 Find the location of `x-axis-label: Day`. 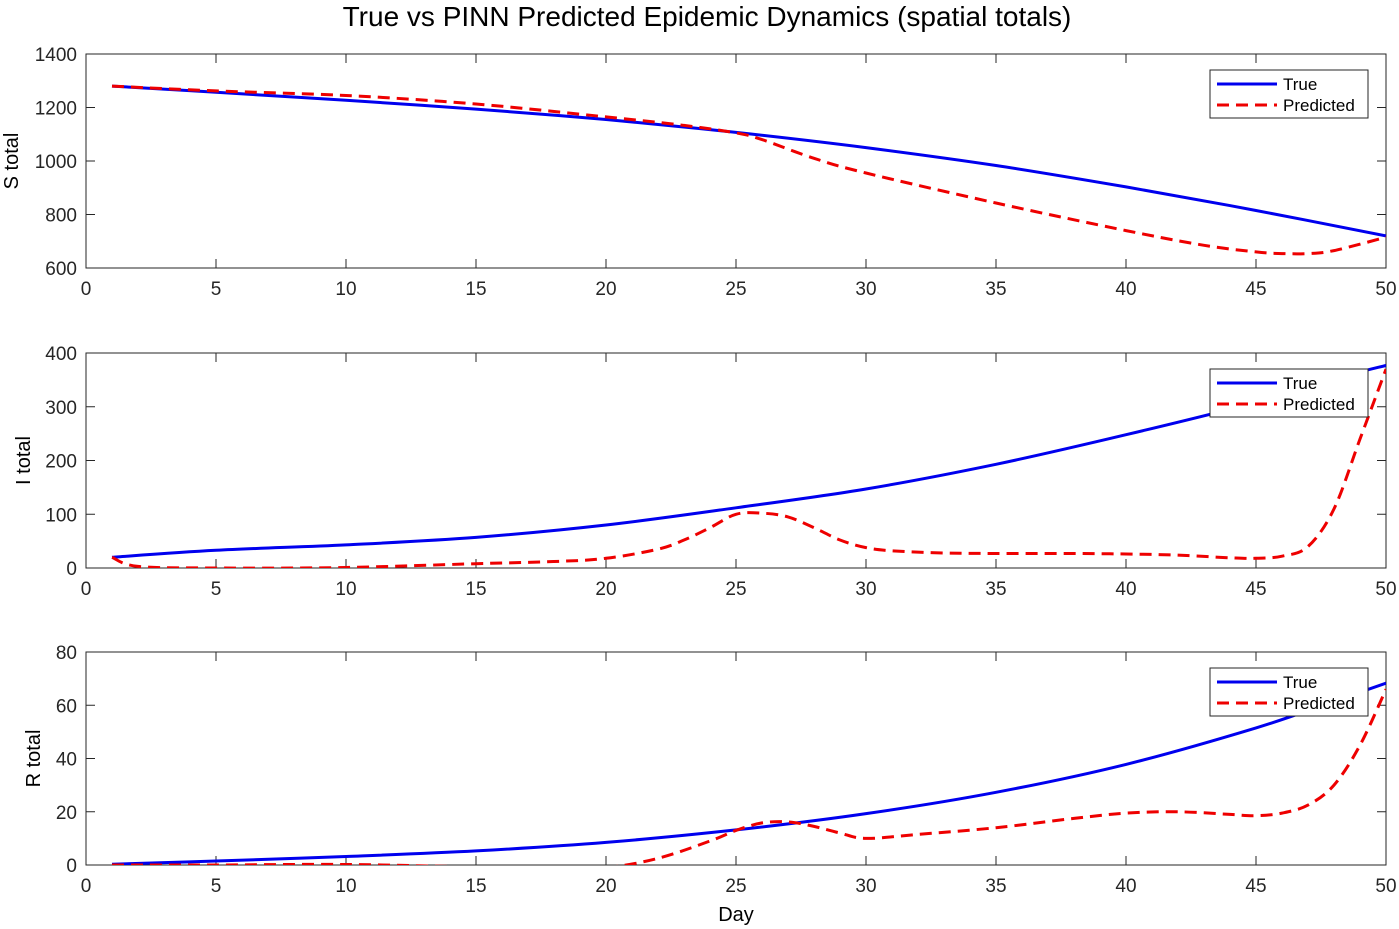

x-axis-label: Day is located at coordinates (736, 915).